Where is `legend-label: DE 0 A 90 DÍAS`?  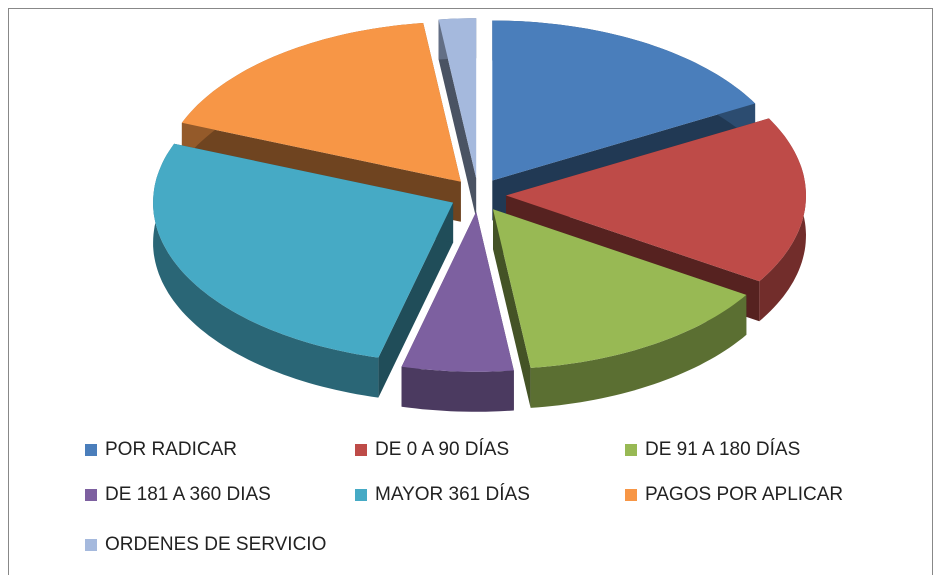 legend-label: DE 0 A 90 DÍAS is located at coordinates (442, 449).